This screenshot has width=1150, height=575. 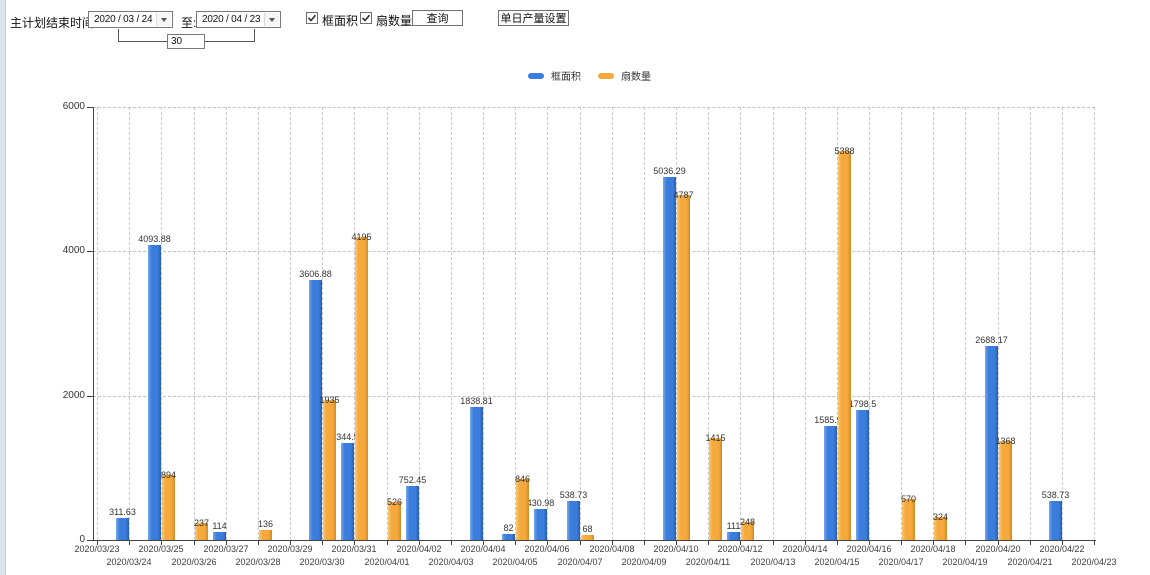 I want to click on bar-扇数量-2020/04/20, so click(x=1005, y=490).